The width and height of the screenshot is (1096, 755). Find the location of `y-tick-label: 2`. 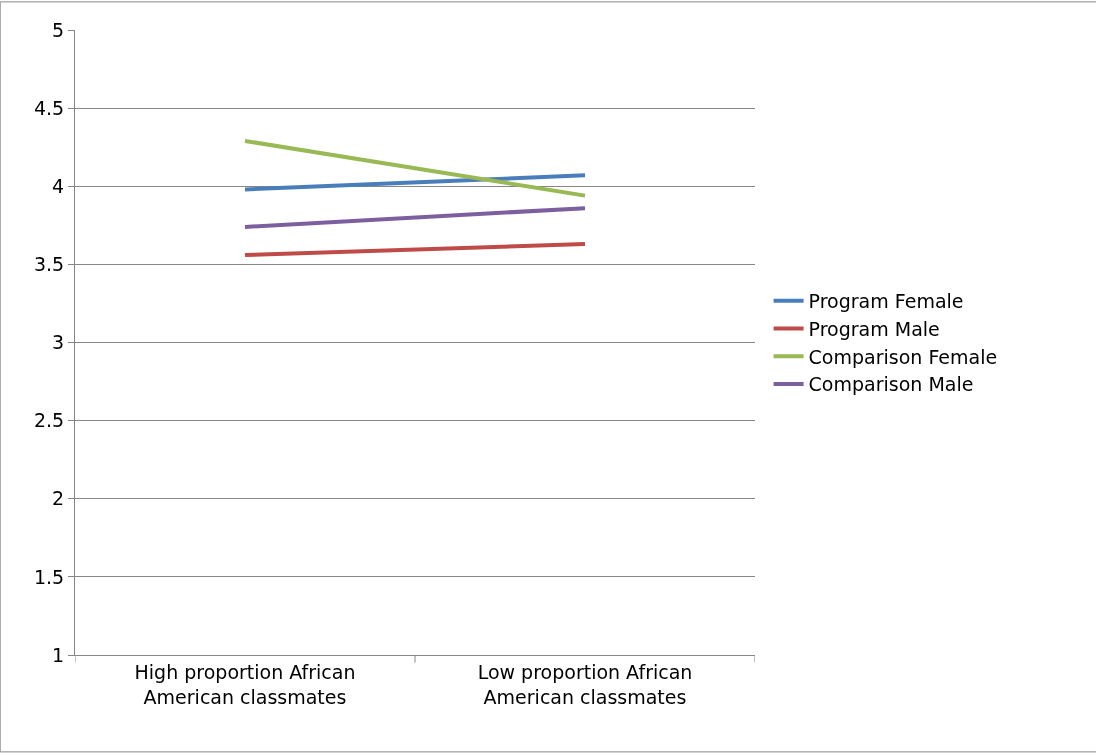

y-tick-label: 2 is located at coordinates (58, 498).